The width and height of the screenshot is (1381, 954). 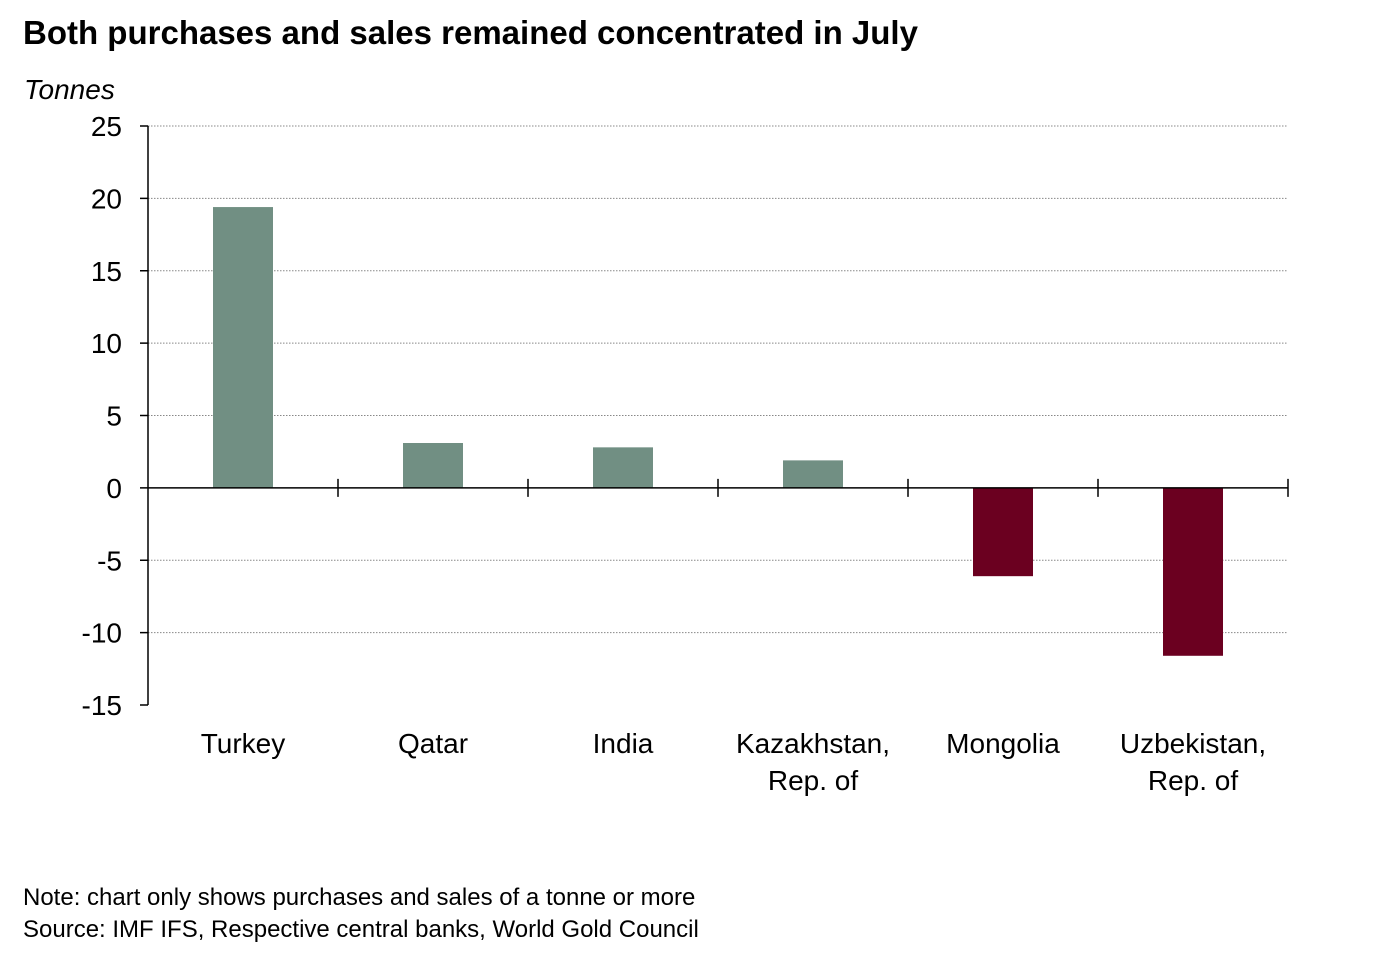 I want to click on y-tick-label: -15, so click(x=102, y=705).